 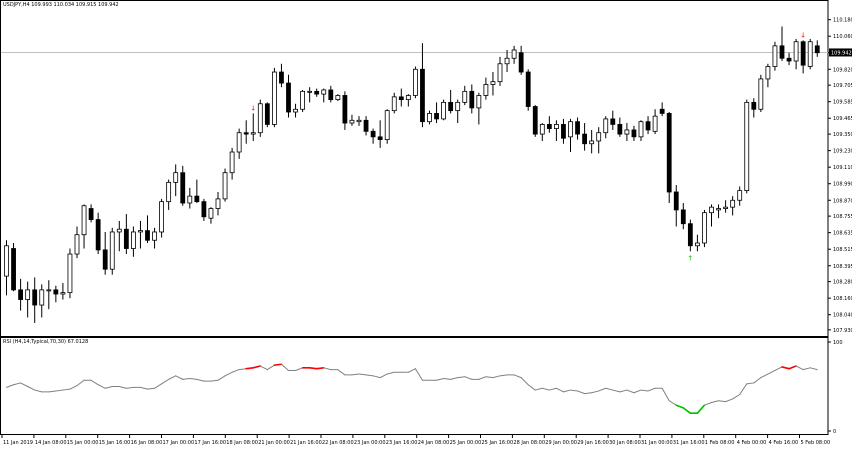 I want to click on time-tick-label: 21 Jan 00:00, so click(x=274, y=443).